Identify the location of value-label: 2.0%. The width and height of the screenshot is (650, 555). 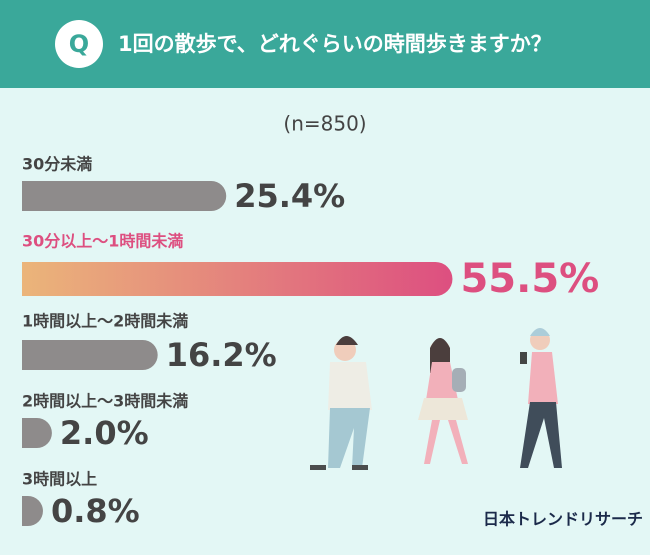
(104, 433).